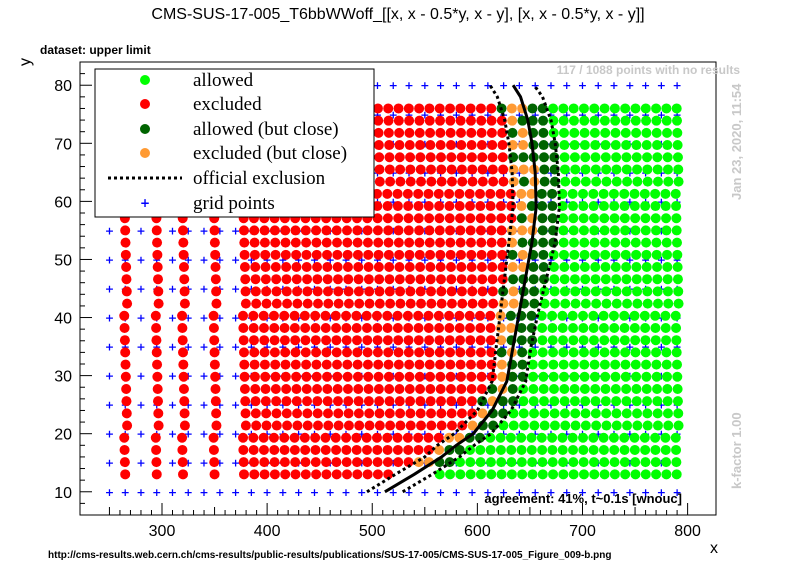 This screenshot has height=572, width=796. What do you see at coordinates (145, 104) in the screenshot?
I see `legend-swatch-excluded` at bounding box center [145, 104].